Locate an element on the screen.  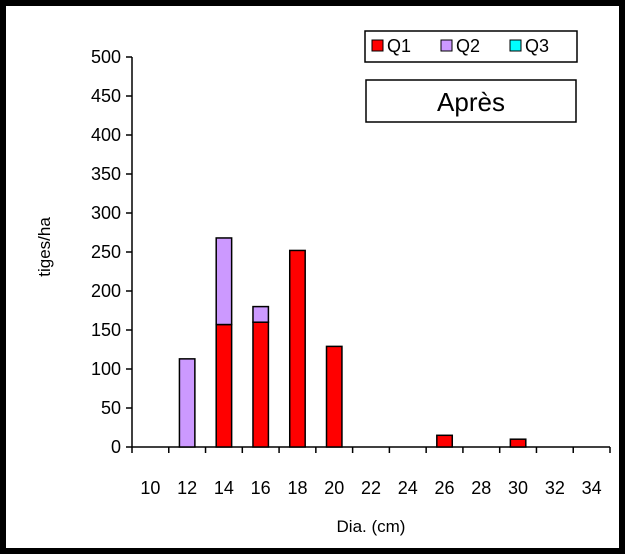
x-tick-label: 20 is located at coordinates (334, 488).